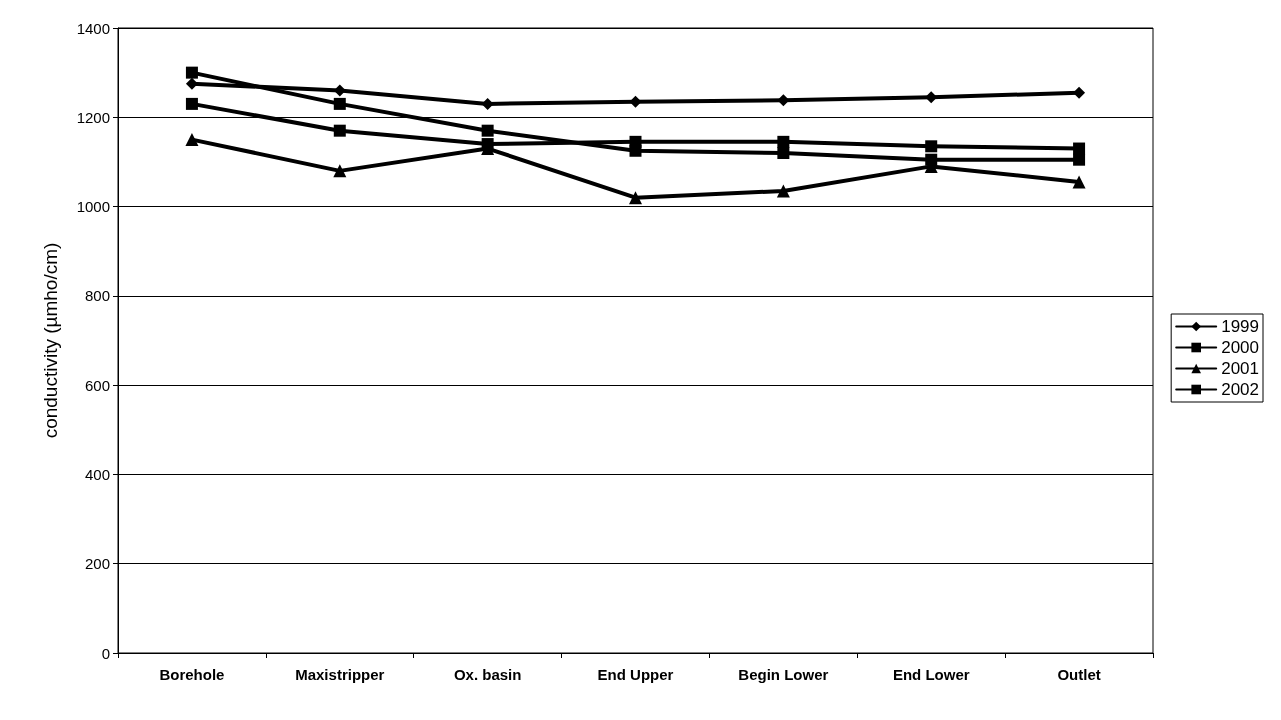 Image resolution: width=1281 pixels, height=720 pixels. What do you see at coordinates (97, 296) in the screenshot?
I see `y-tick-label: 800` at bounding box center [97, 296].